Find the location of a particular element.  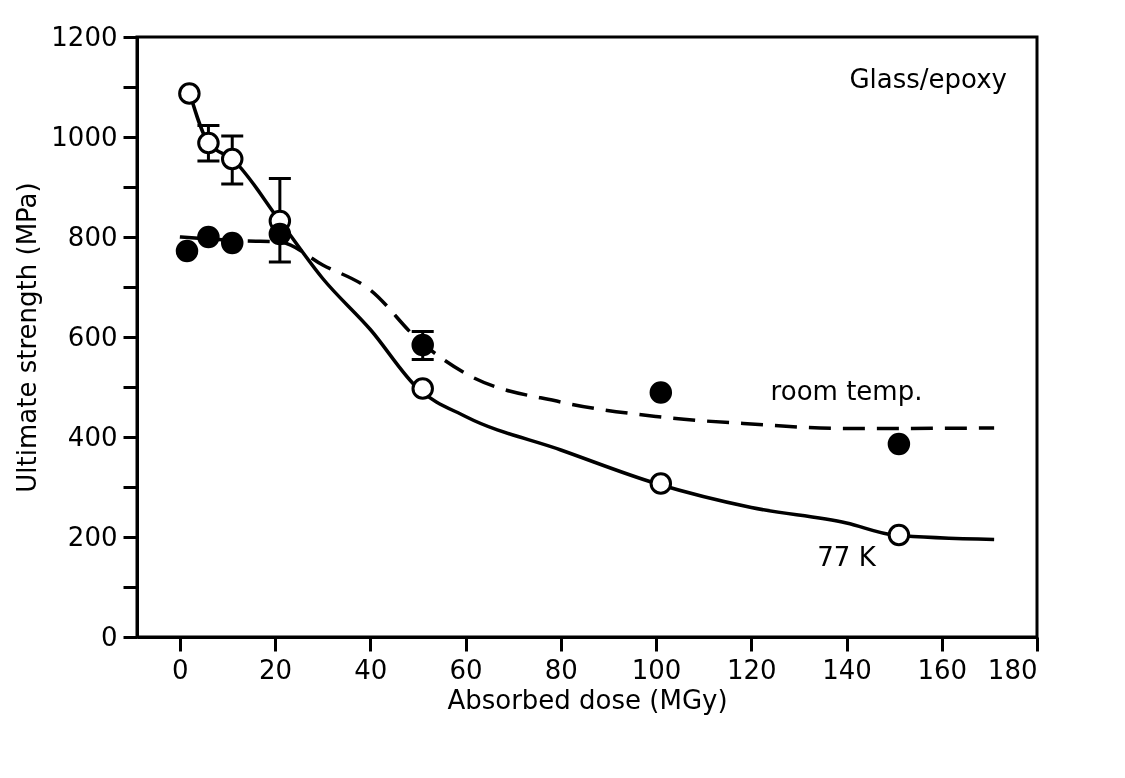

y-axis-title: Ultimate strength (MPa) is located at coordinates (27, 337).